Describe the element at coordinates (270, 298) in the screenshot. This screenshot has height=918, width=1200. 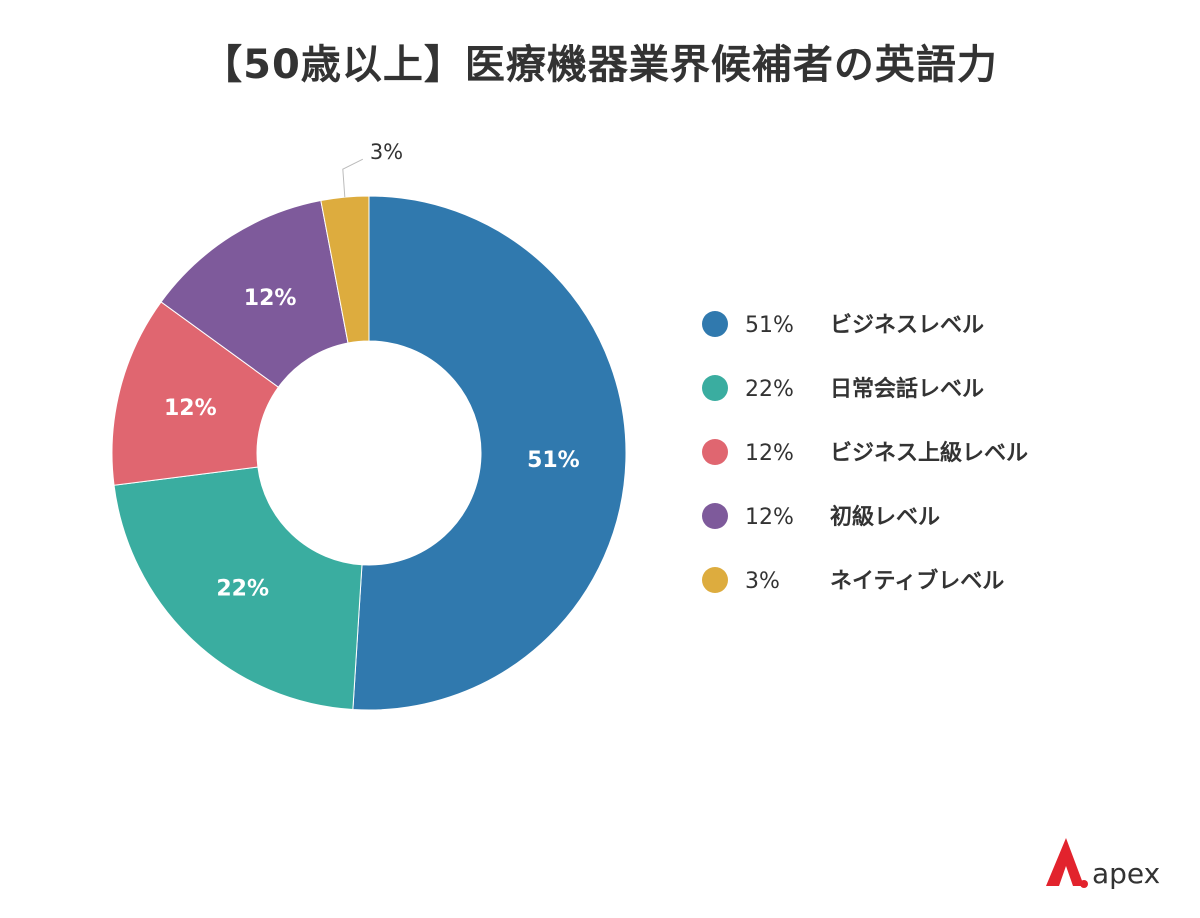
I see `slice-label-3: 12%` at that location.